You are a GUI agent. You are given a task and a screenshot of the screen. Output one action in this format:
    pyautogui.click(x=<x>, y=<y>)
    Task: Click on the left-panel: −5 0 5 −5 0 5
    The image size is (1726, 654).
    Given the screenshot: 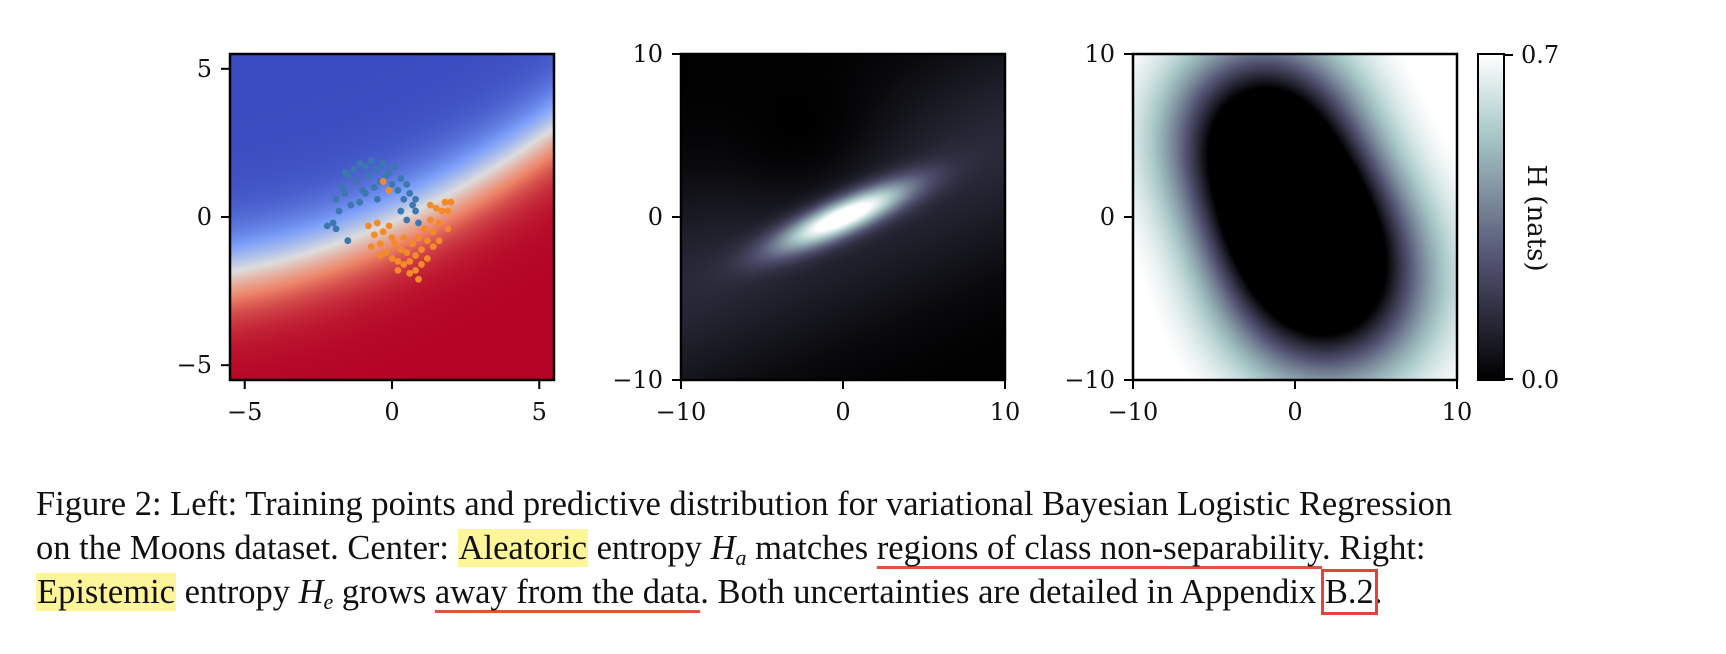 What is the action you would take?
    pyautogui.click(x=366, y=239)
    